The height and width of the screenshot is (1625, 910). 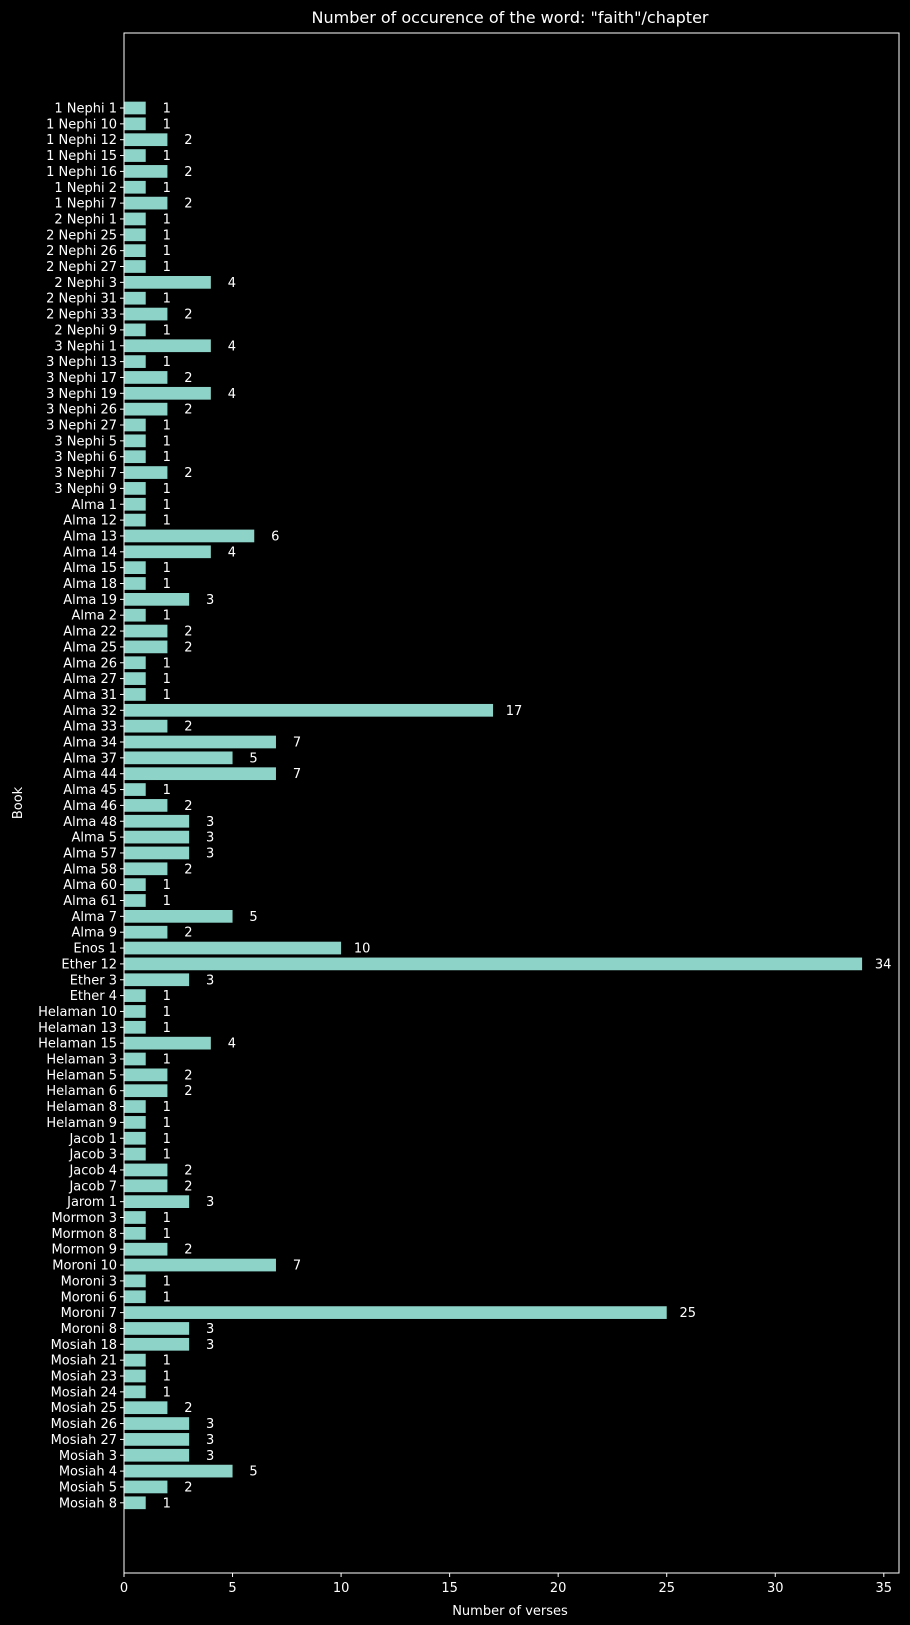 What do you see at coordinates (85, 441) in the screenshot?
I see `y-tick-label: 3 Nephi 5` at bounding box center [85, 441].